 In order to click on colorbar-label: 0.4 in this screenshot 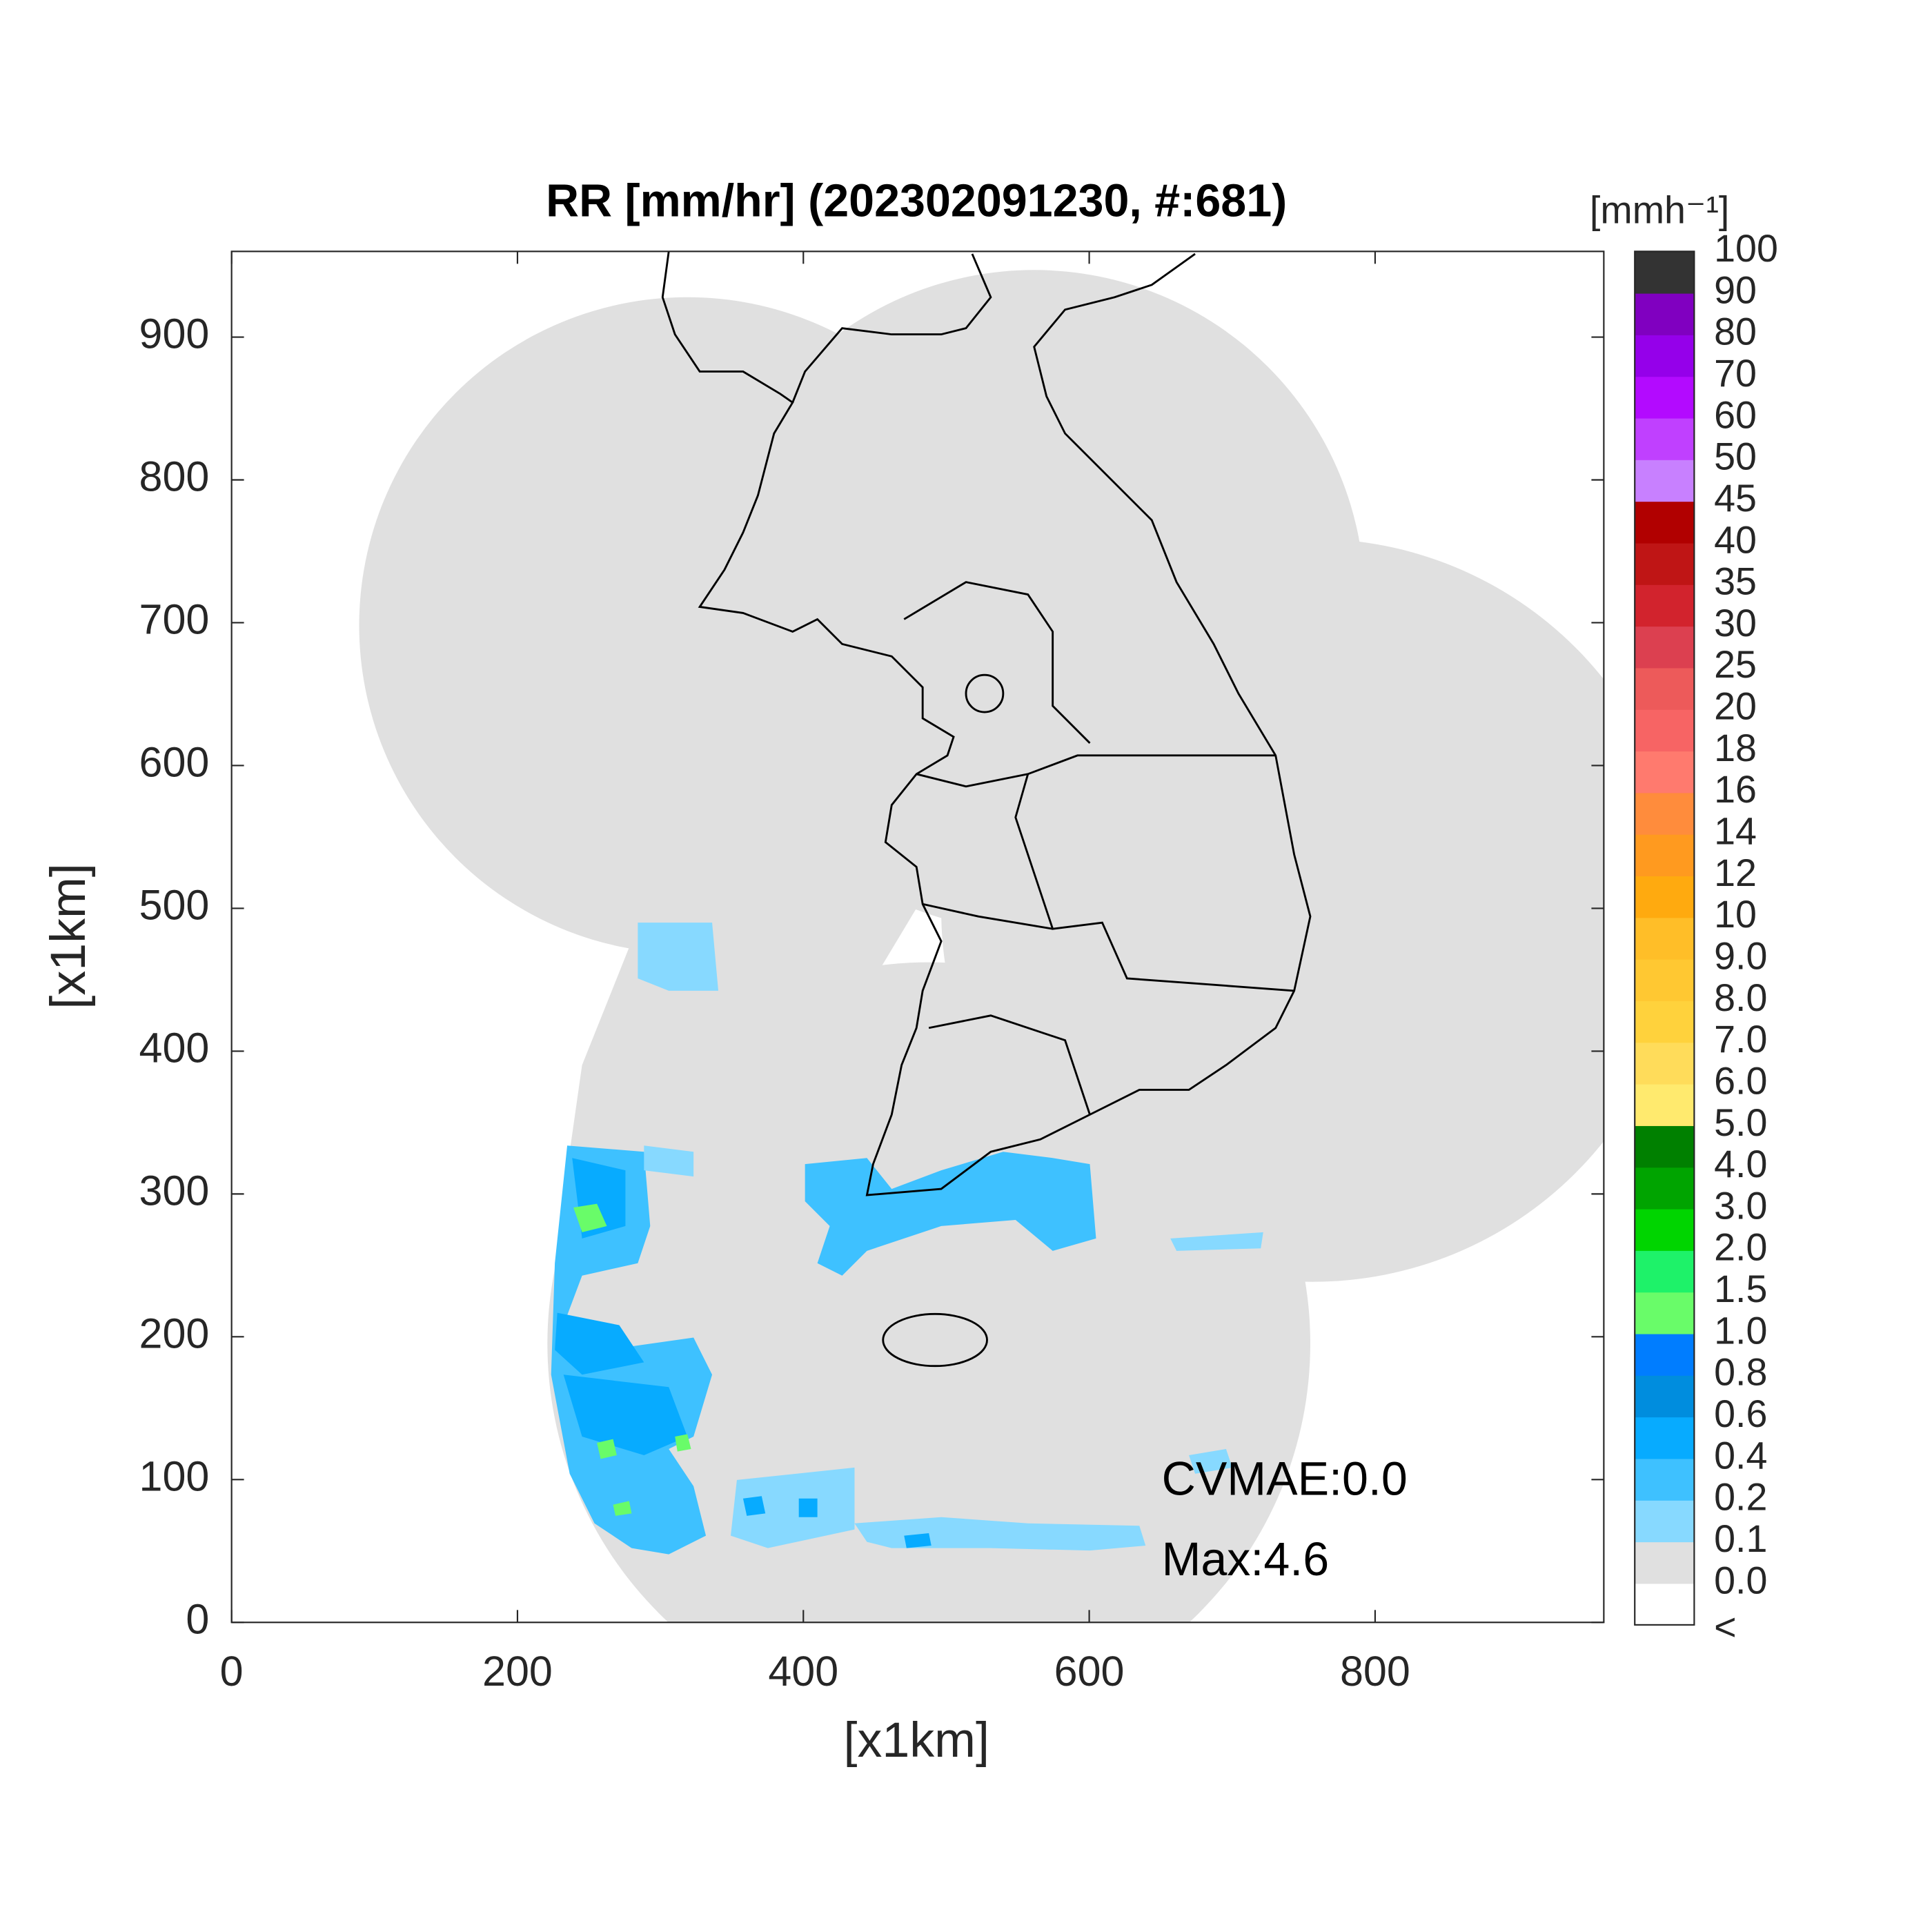, I will do `click(1740, 1455)`.